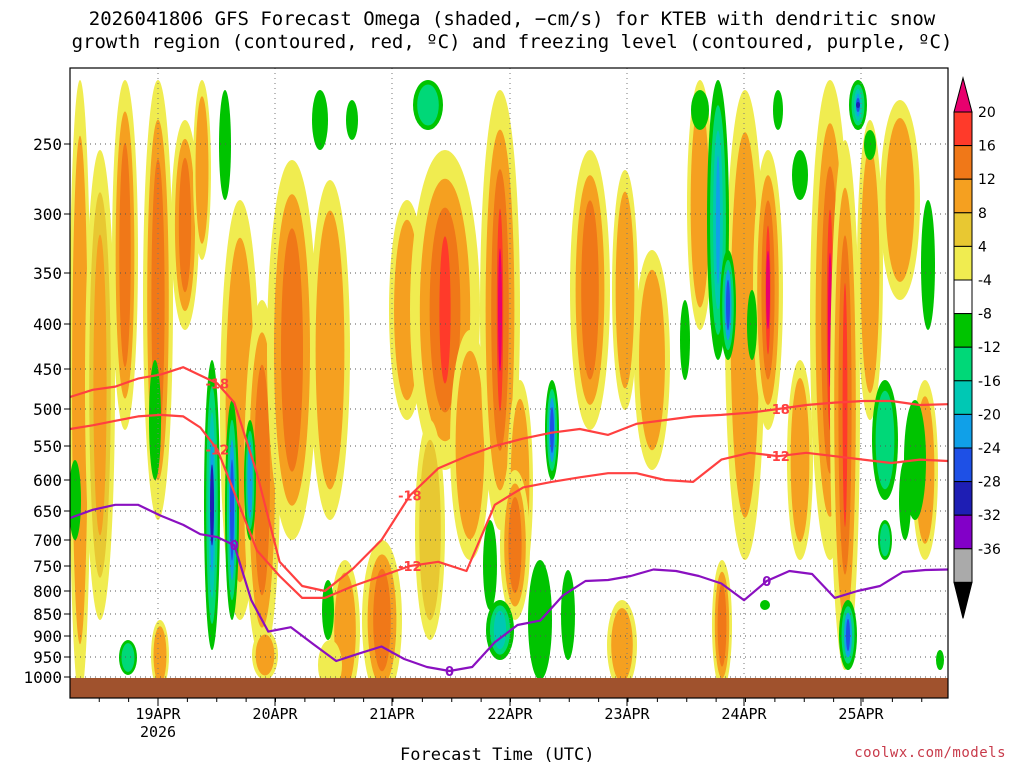 The image size is (1024, 768). Describe the element at coordinates (963, 600) in the screenshot. I see `colorbar-min-arrow` at that location.